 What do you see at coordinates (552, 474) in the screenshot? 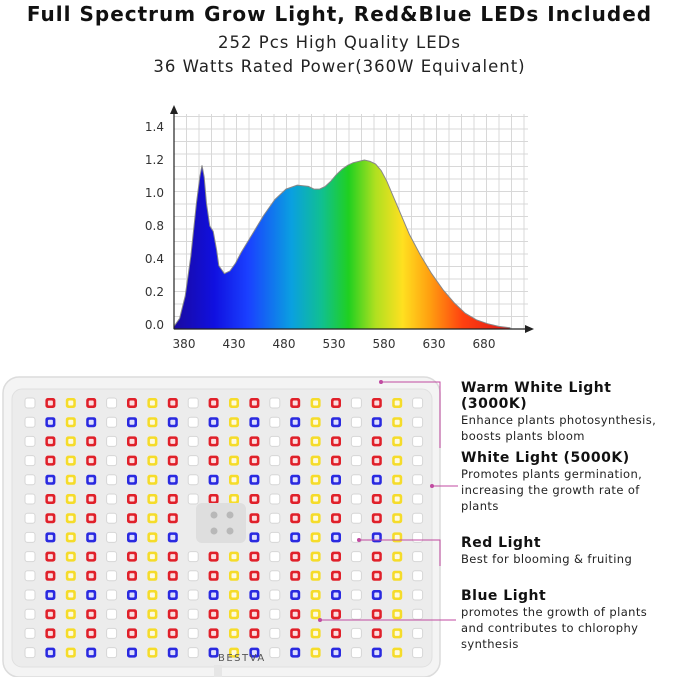
I see `callout-line: Promotes plants germination,` at bounding box center [552, 474].